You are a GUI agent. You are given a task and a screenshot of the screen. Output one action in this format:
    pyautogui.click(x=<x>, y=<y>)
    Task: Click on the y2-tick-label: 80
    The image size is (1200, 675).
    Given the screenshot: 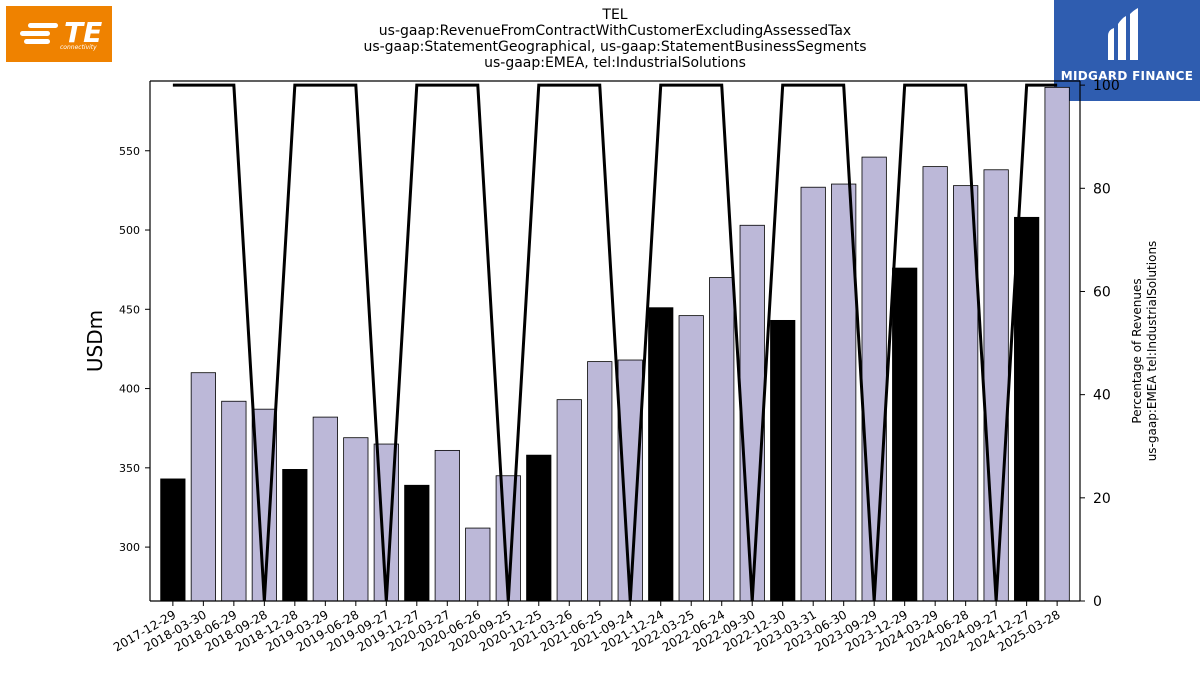 What is the action you would take?
    pyautogui.click(x=1102, y=189)
    